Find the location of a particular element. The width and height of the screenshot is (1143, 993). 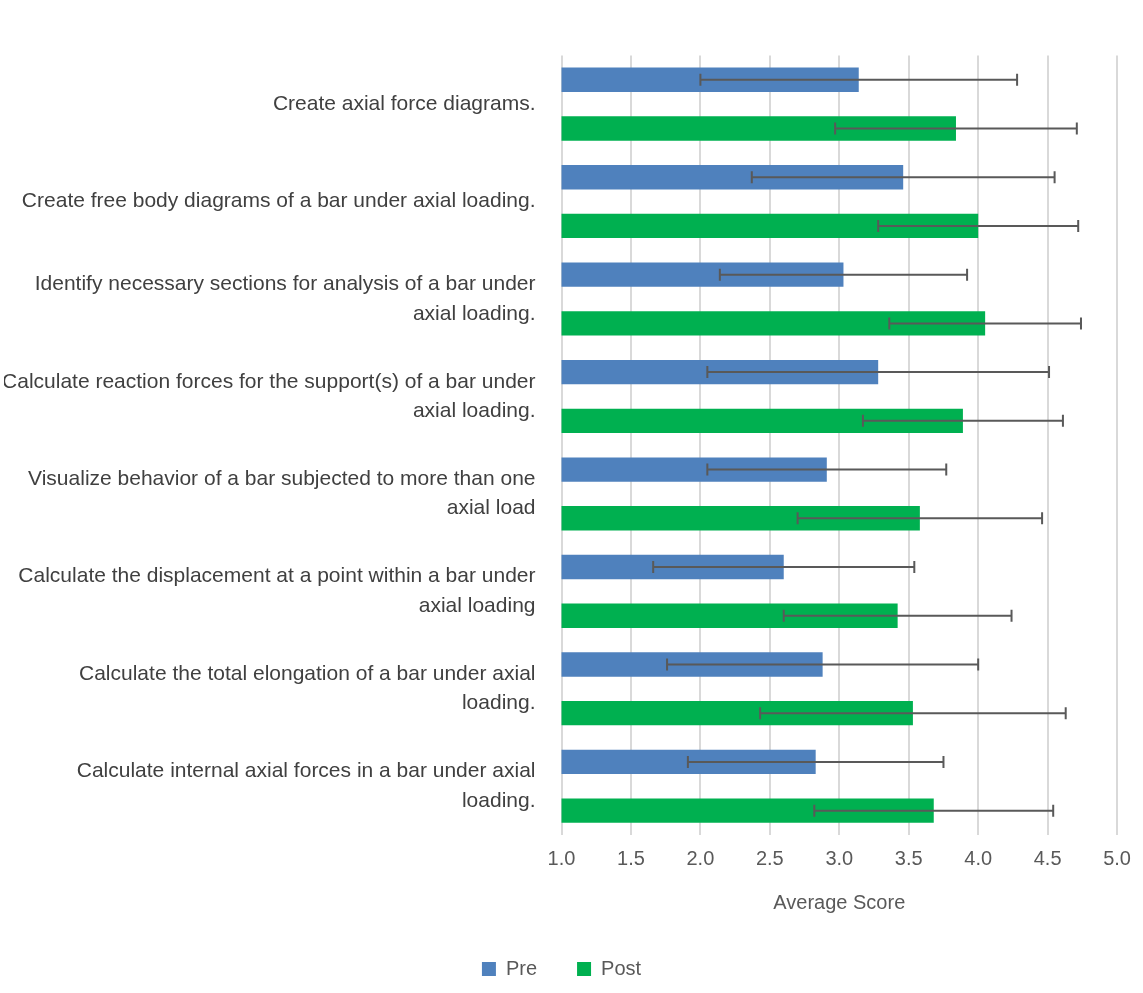

x-tick-label: 5.0 is located at coordinates (1117, 857).